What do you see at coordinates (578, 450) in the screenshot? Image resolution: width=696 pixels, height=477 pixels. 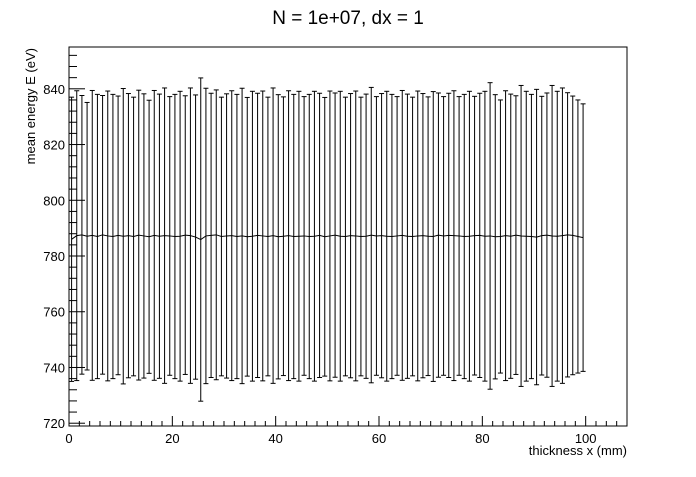 I see `x-axis-label: thickness x (mm)` at bounding box center [578, 450].